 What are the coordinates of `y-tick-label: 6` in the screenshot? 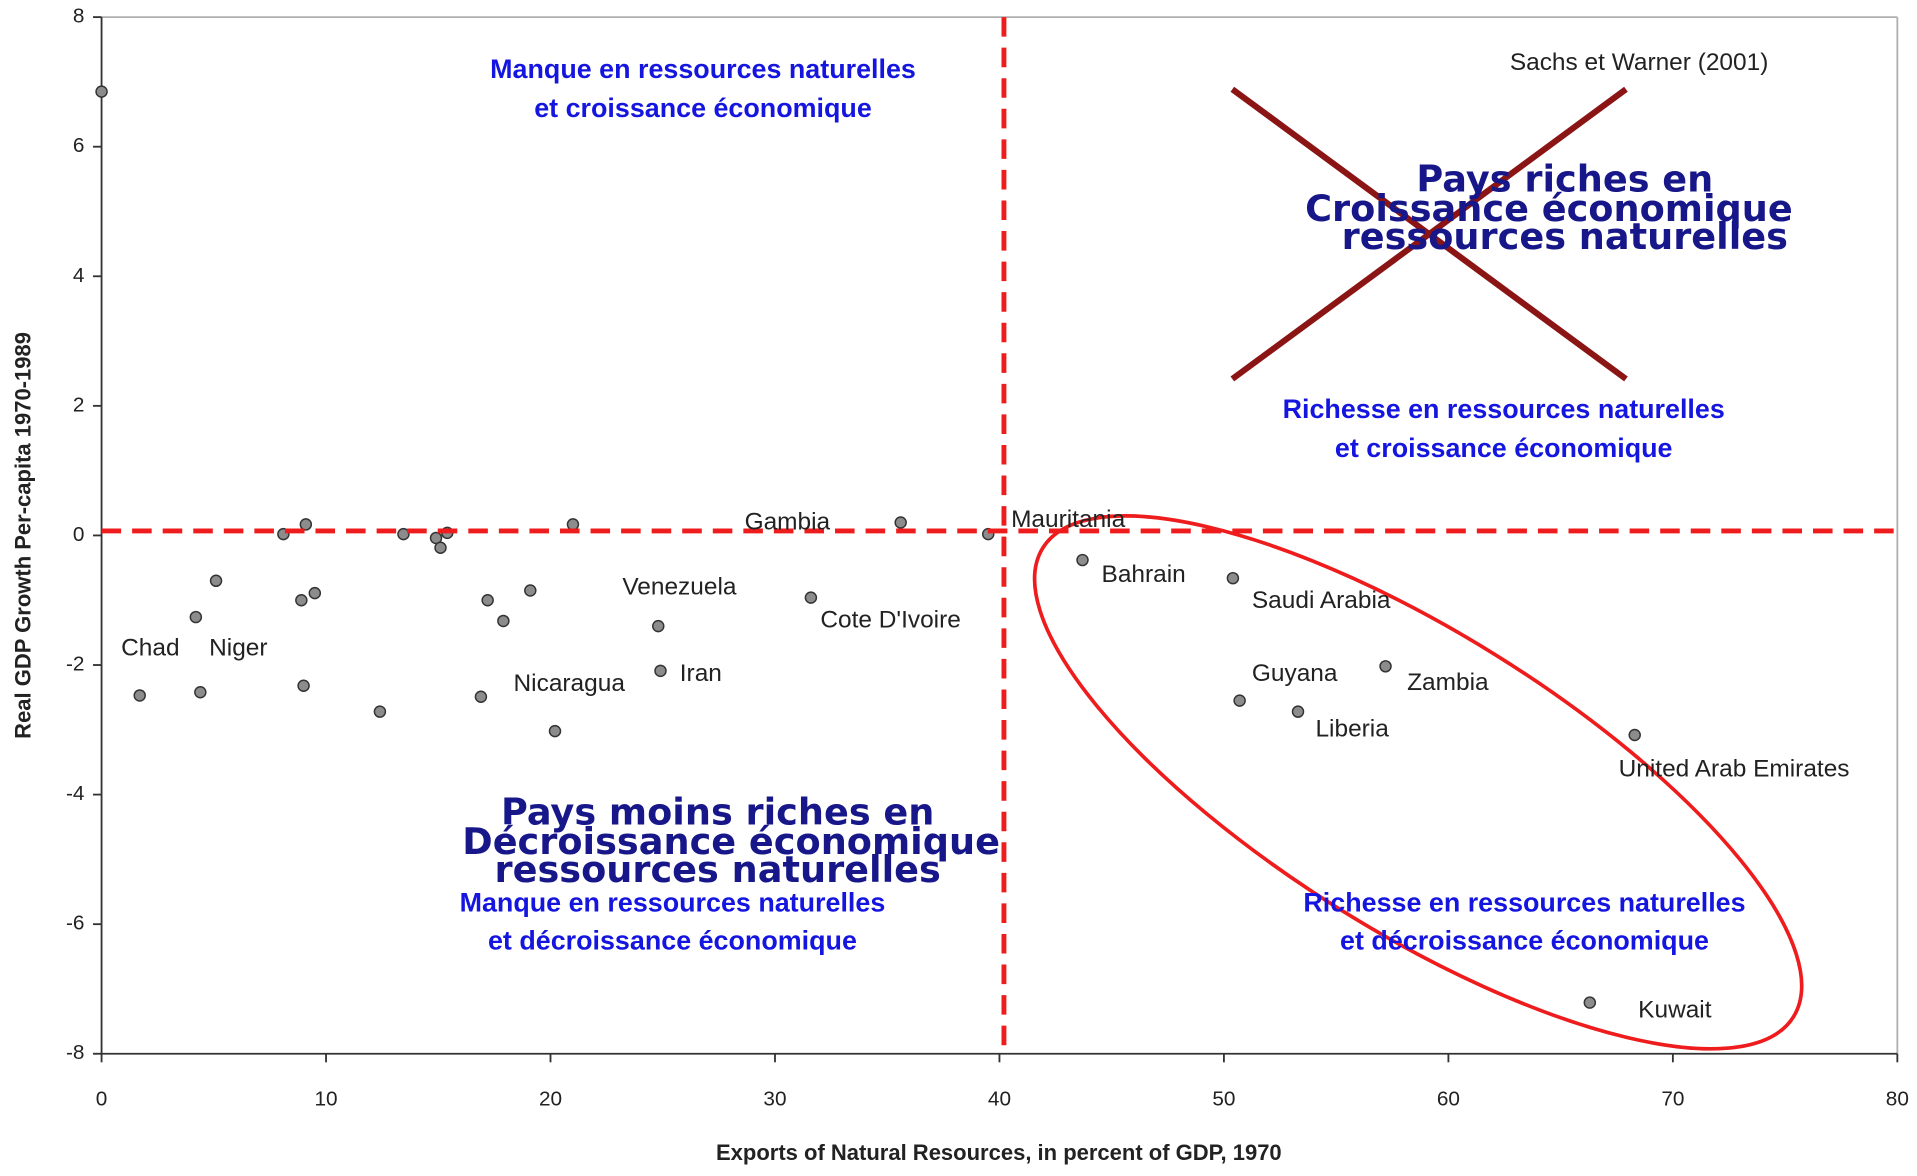 It's located at (79, 145).